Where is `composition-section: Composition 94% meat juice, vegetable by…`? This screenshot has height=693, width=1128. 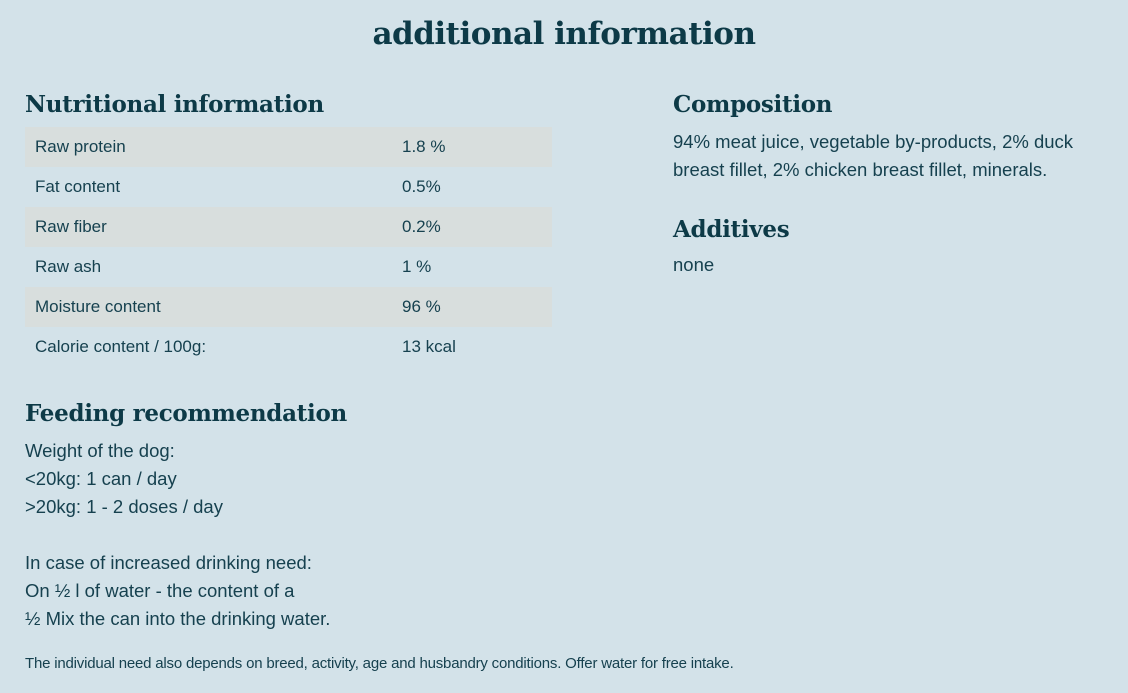
composition-section: Composition 94% meat juice, vegetable by… is located at coordinates (878, 228).